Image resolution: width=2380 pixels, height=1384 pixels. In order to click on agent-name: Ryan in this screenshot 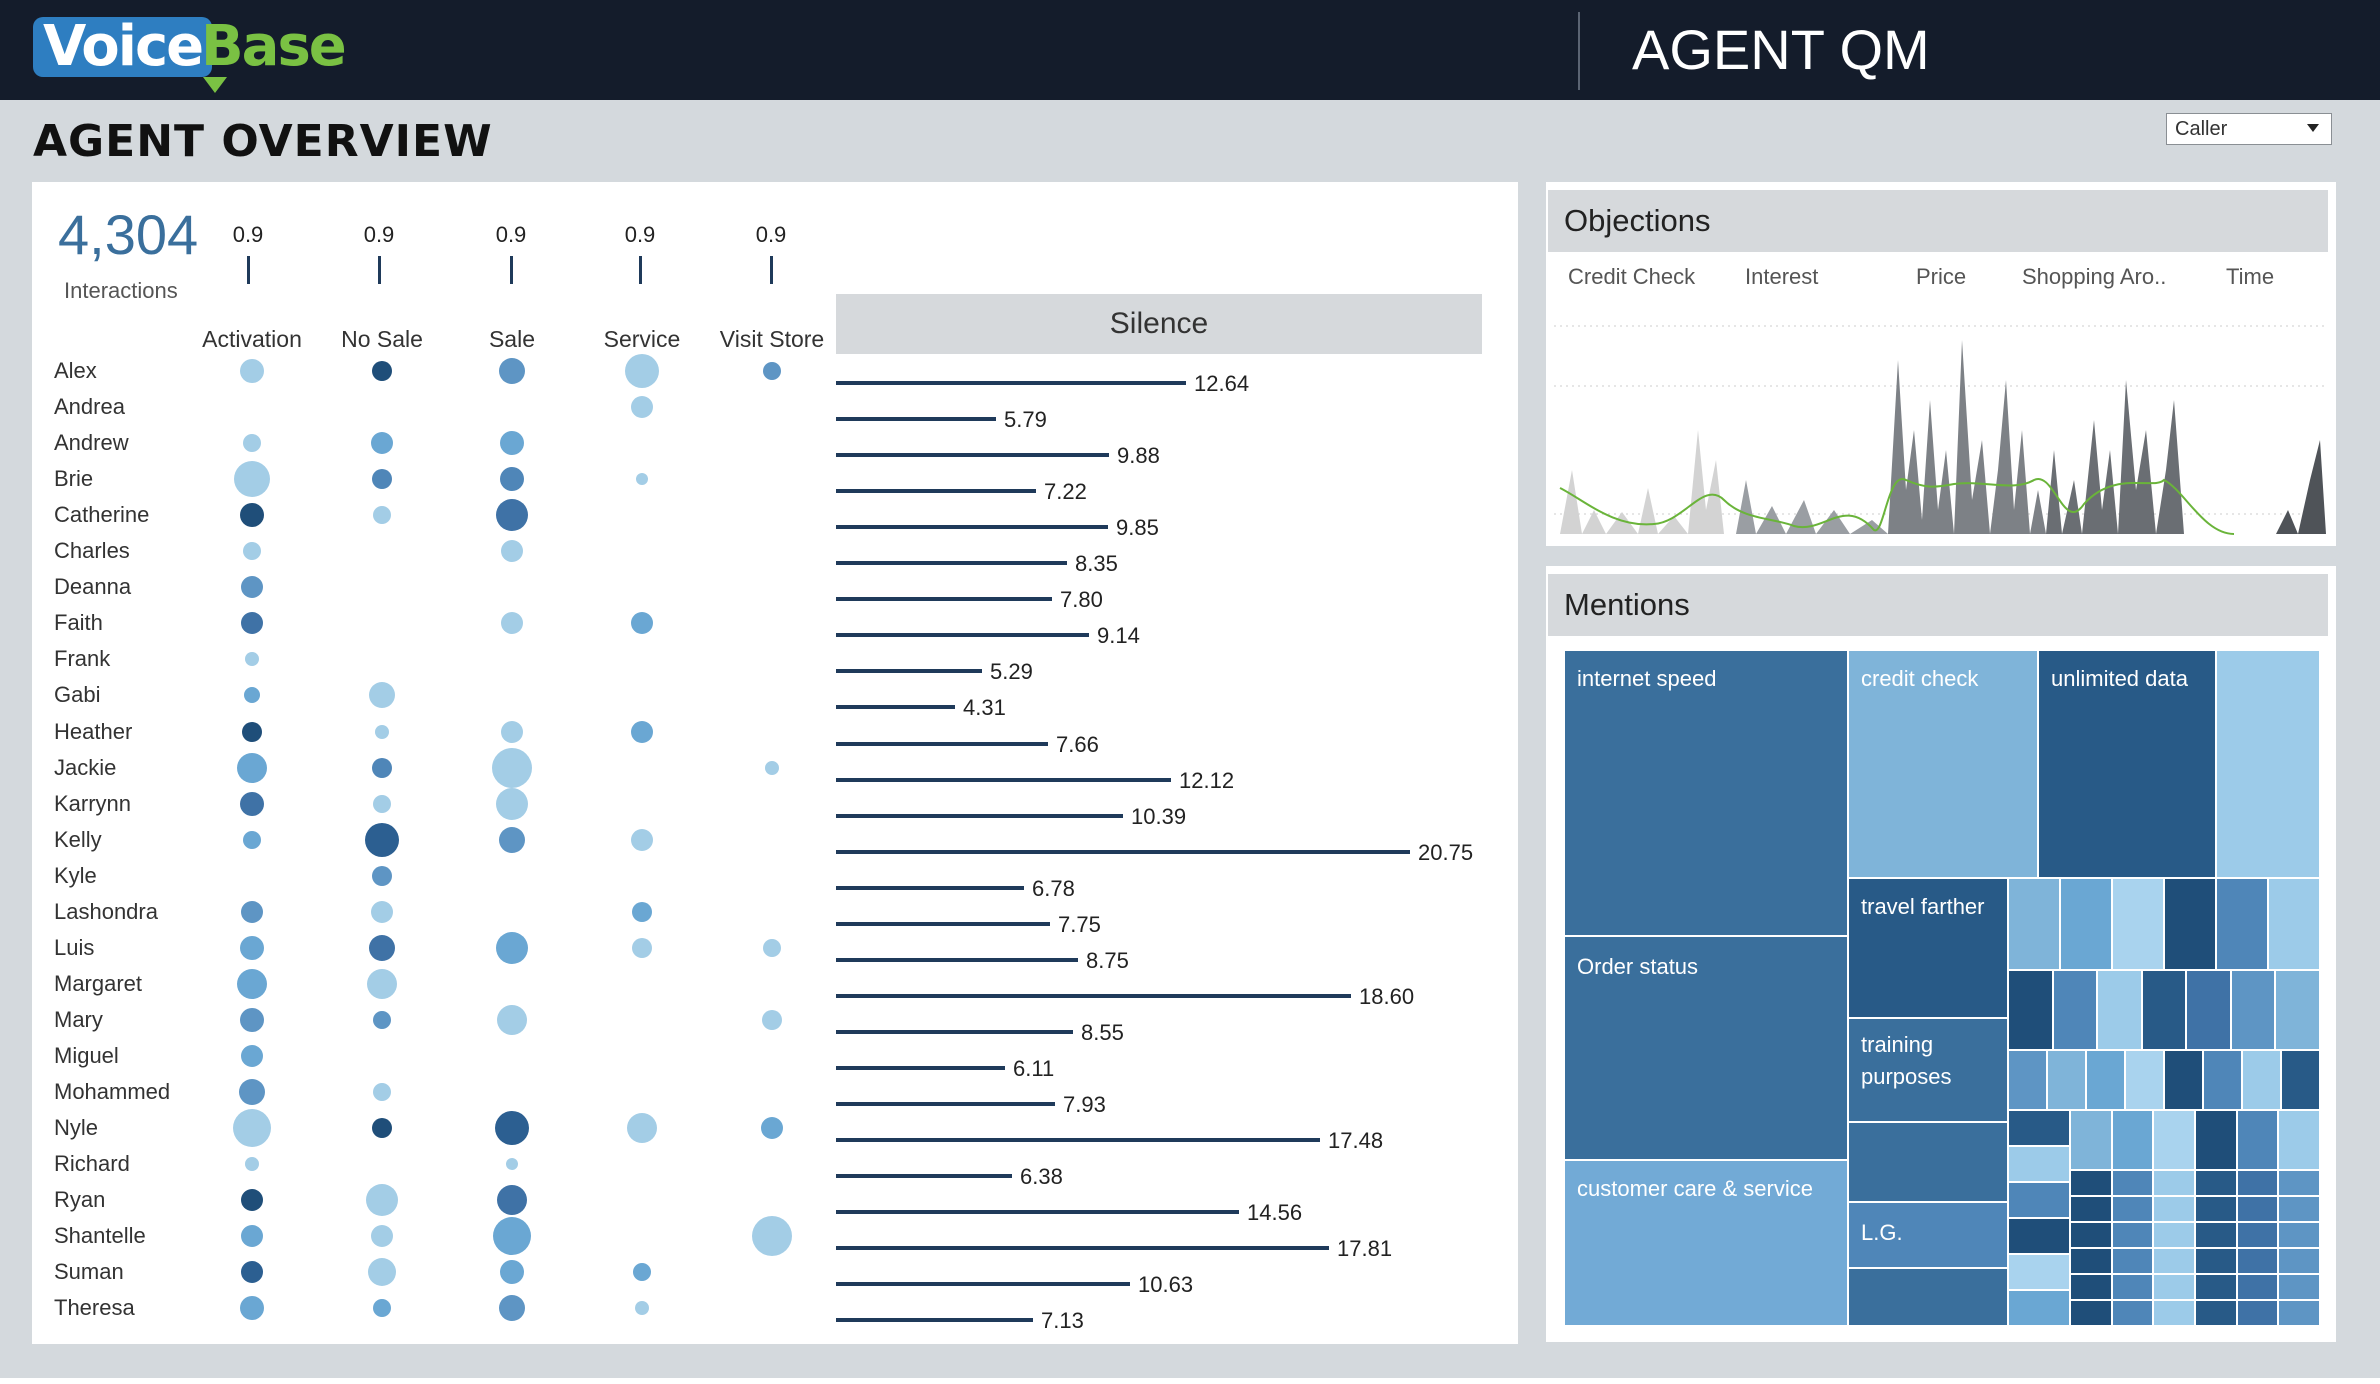, I will do `click(80, 1200)`.